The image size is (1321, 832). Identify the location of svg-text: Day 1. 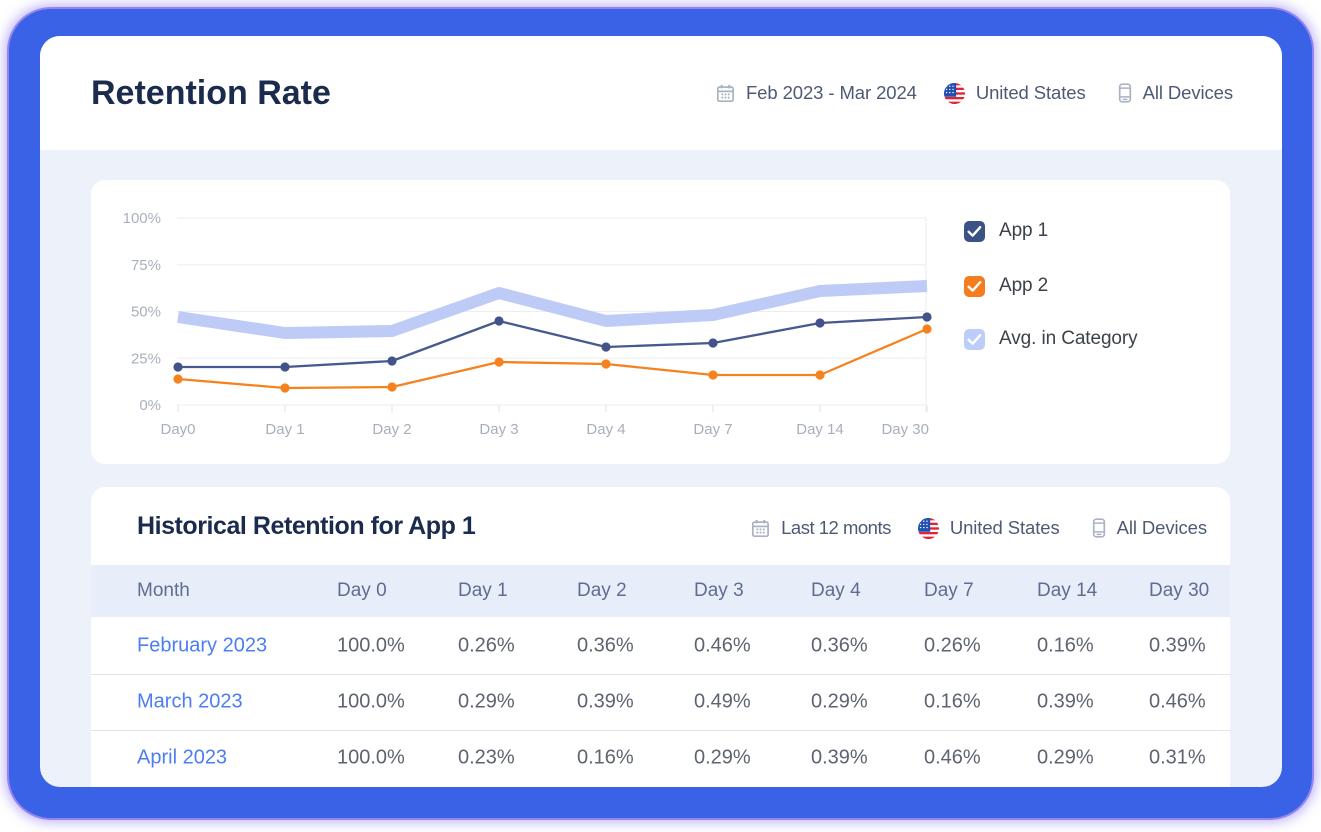
(284, 429).